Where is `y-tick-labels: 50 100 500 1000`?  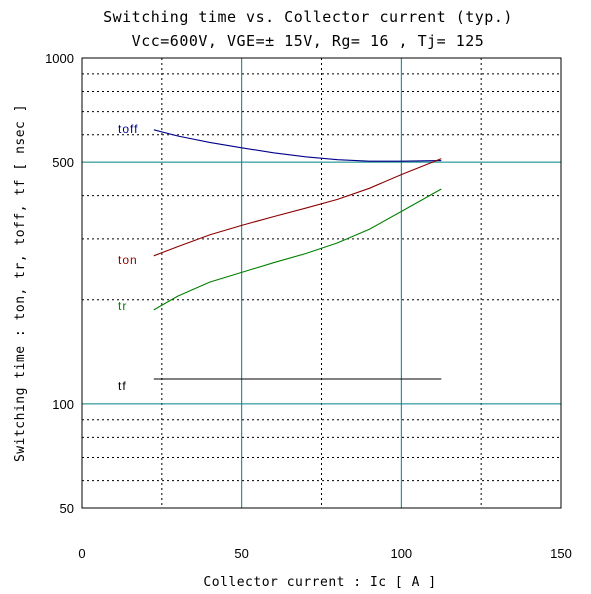
y-tick-labels: 50 100 500 1000 is located at coordinates (59, 283).